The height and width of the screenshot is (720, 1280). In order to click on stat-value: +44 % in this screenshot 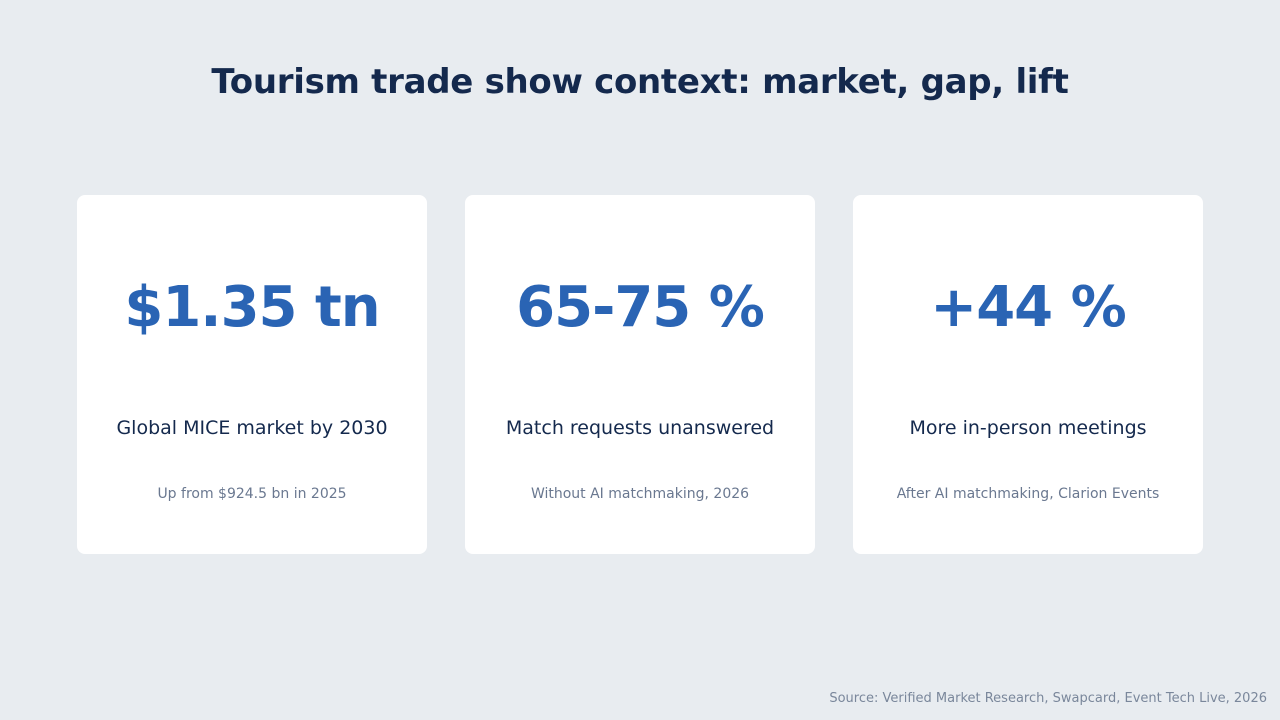, I will do `click(1028, 307)`.